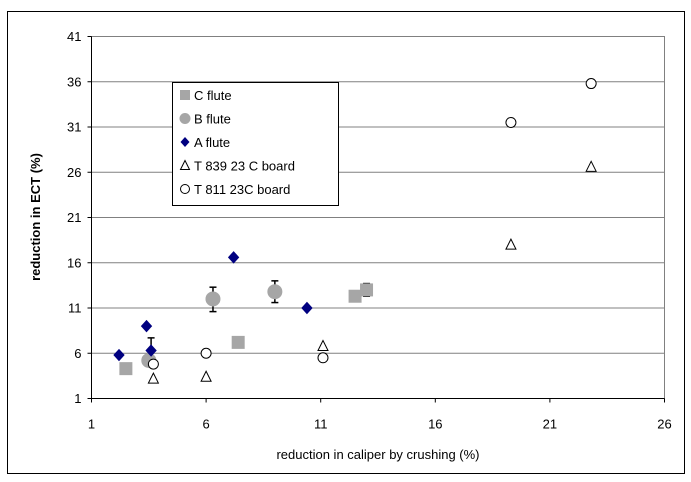  I want to click on y-tick-label: 11, so click(75, 308).